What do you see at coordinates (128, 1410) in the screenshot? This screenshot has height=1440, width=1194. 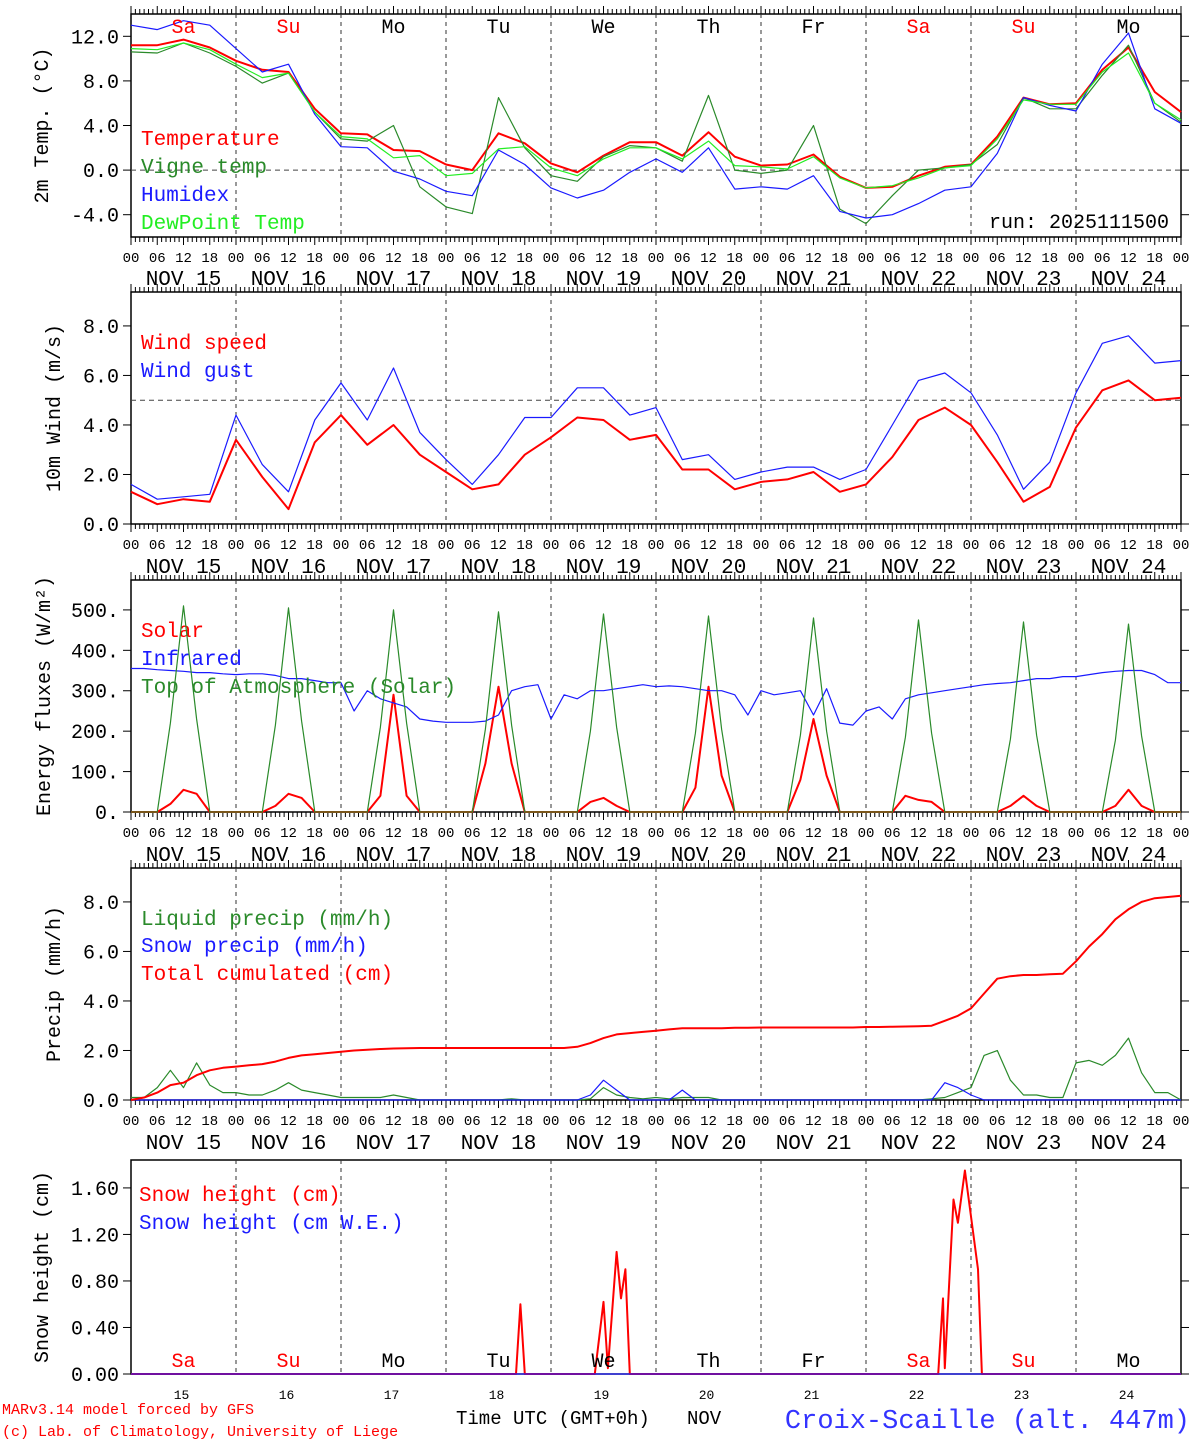 I see `model-credit: MARv3.14 model forced by GFS` at bounding box center [128, 1410].